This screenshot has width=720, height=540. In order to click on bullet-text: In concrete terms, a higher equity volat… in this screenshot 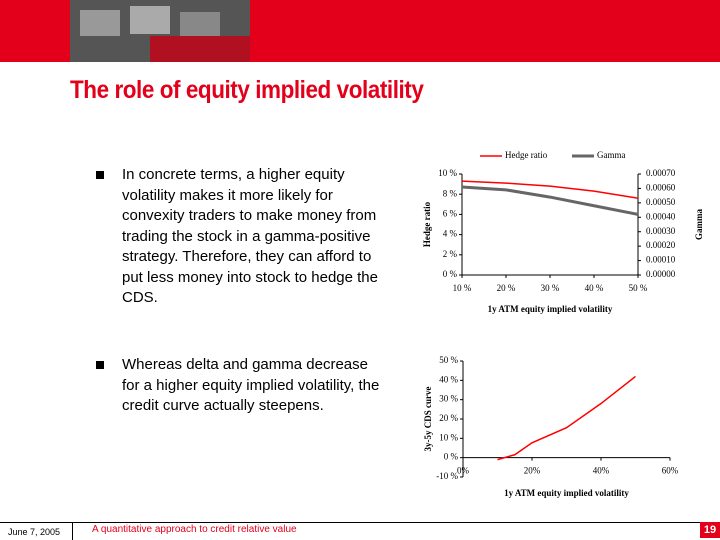, I will do `click(250, 236)`.